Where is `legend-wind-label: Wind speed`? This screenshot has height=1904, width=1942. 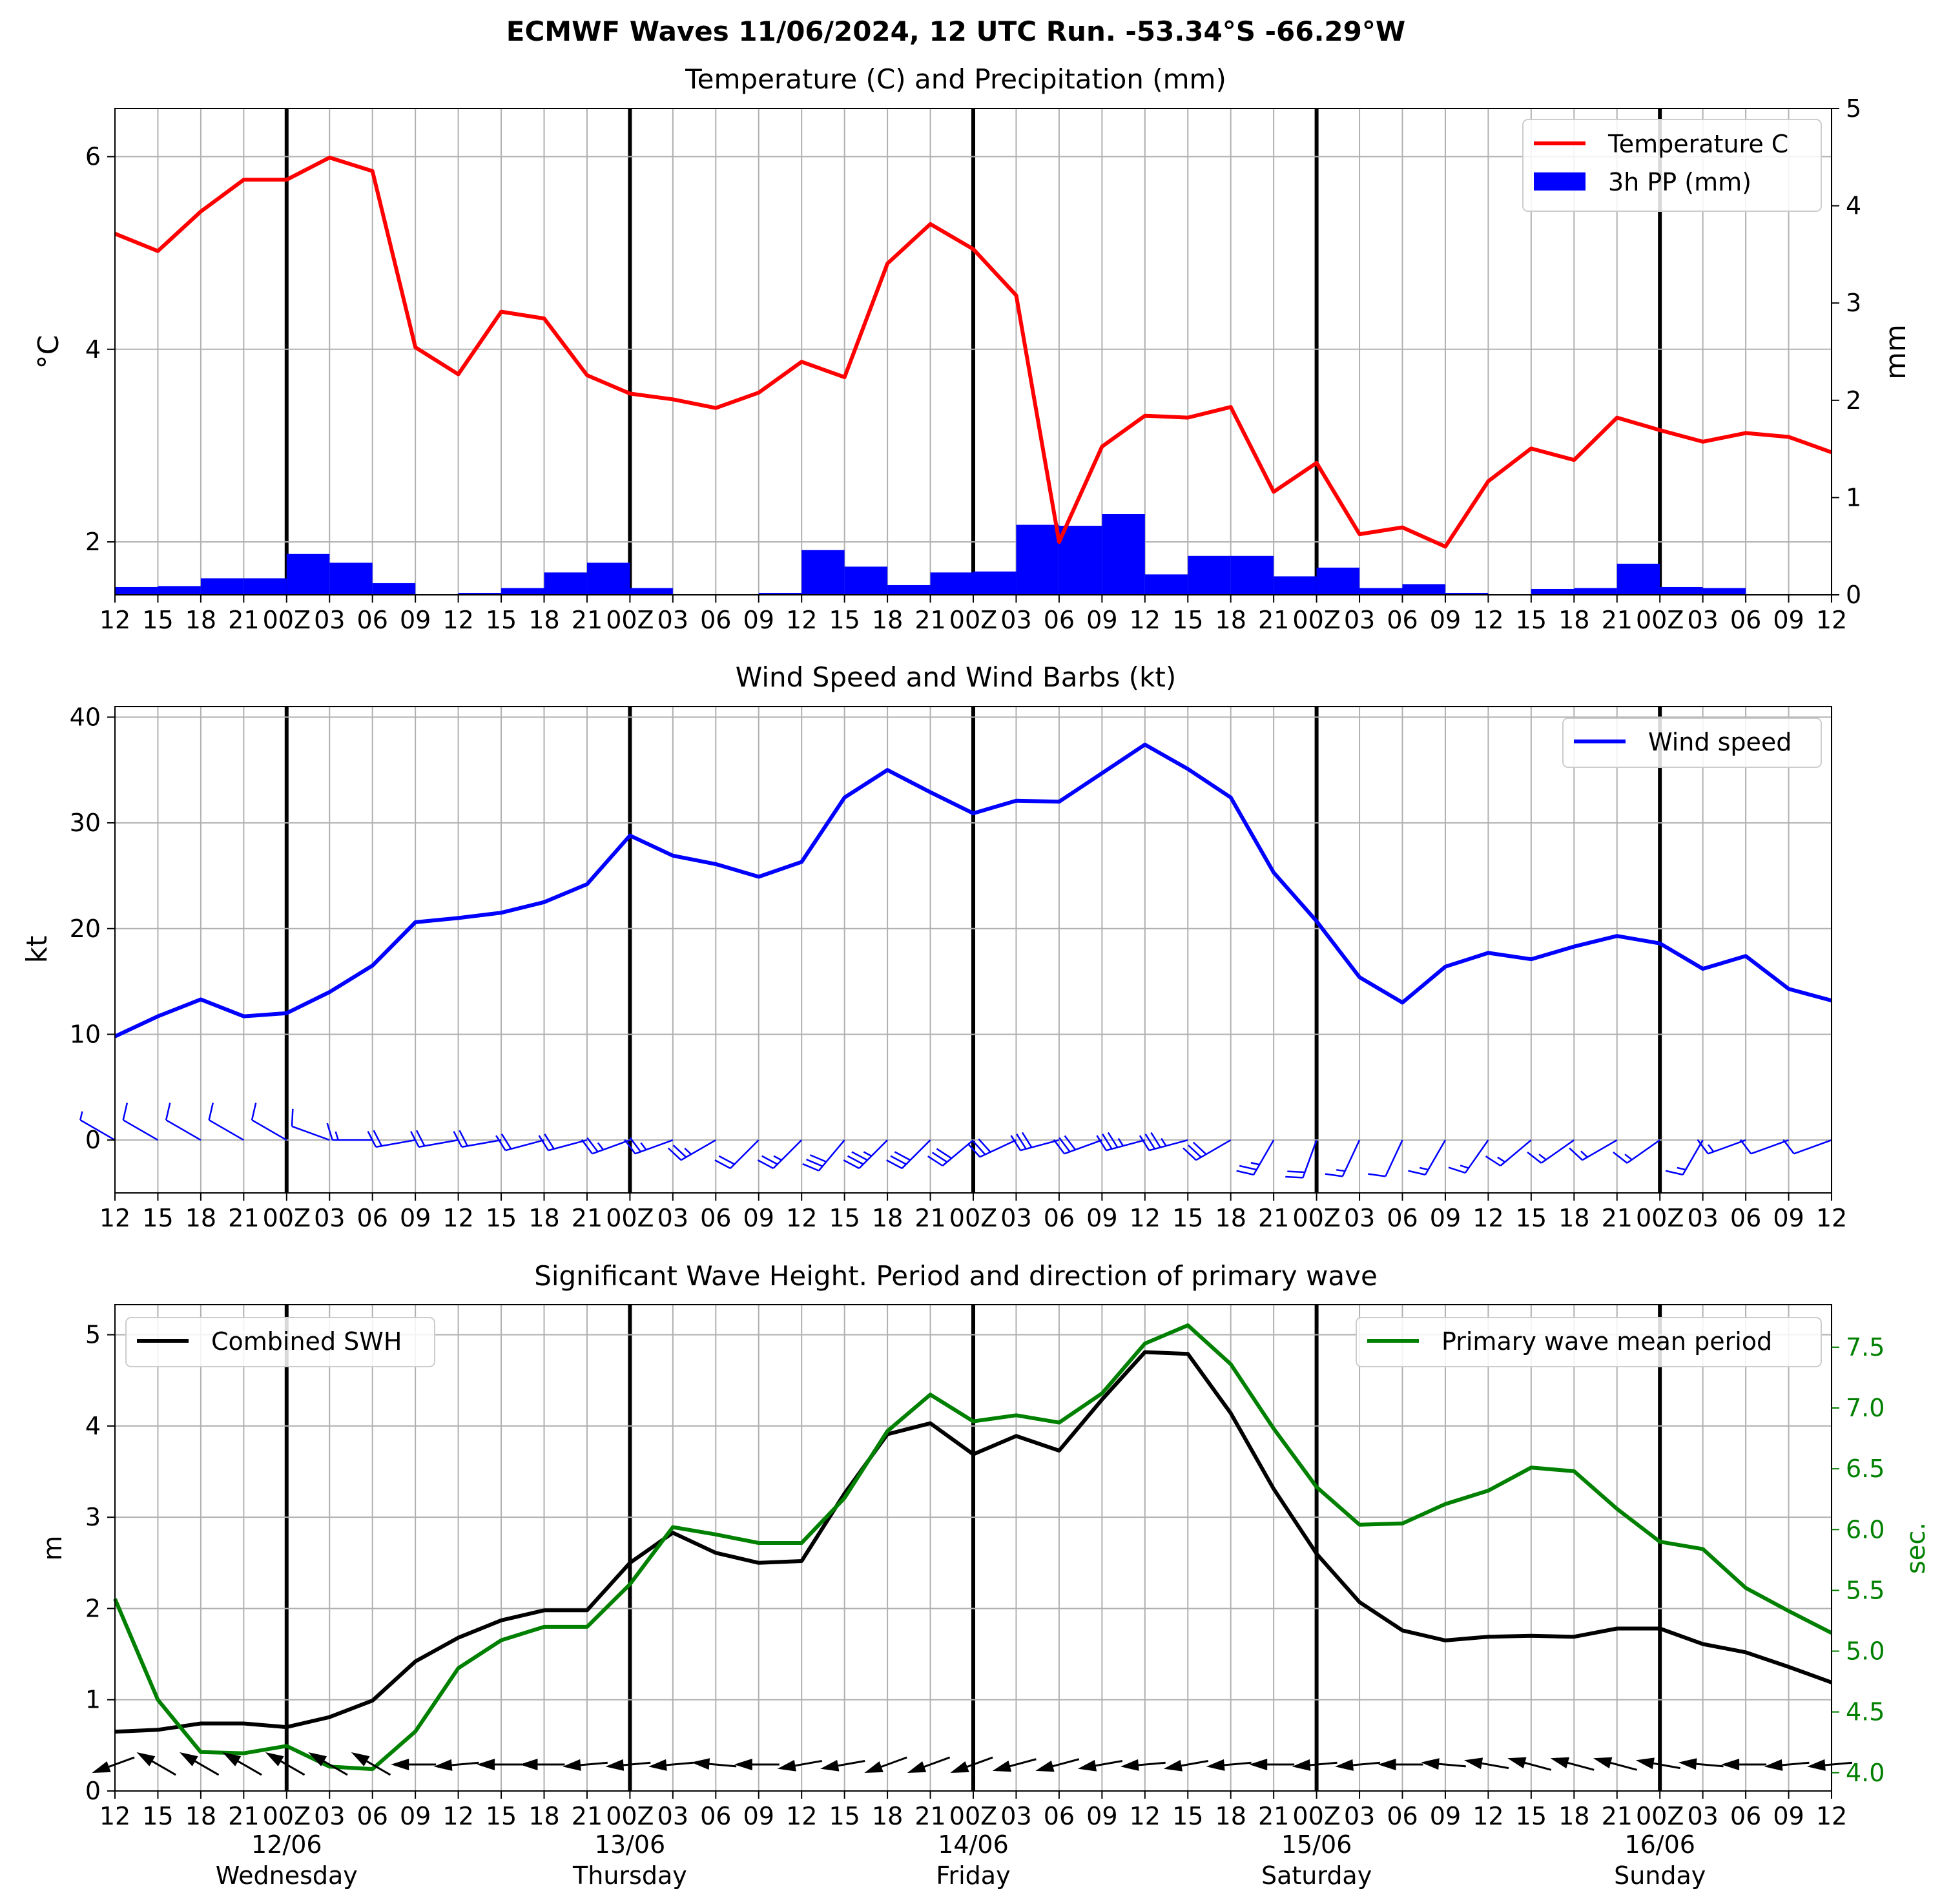 legend-wind-label: Wind speed is located at coordinates (1720, 742).